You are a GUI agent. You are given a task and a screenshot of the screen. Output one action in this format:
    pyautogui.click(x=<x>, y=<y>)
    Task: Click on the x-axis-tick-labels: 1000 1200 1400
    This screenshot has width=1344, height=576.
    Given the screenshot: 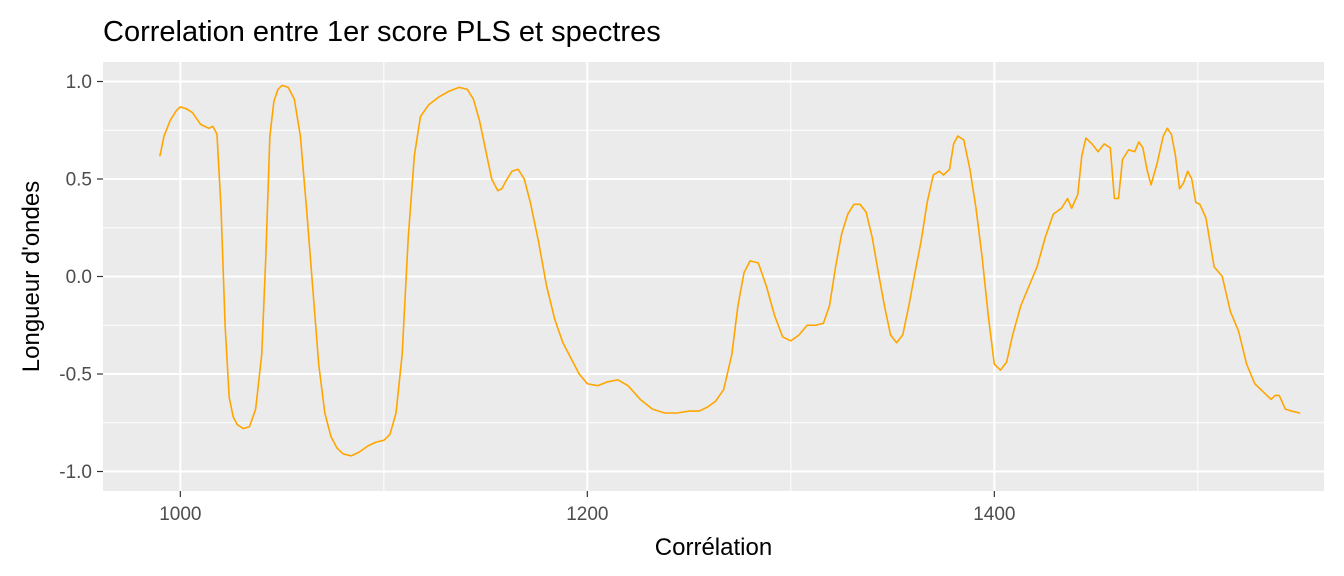 What is the action you would take?
    pyautogui.click(x=587, y=514)
    